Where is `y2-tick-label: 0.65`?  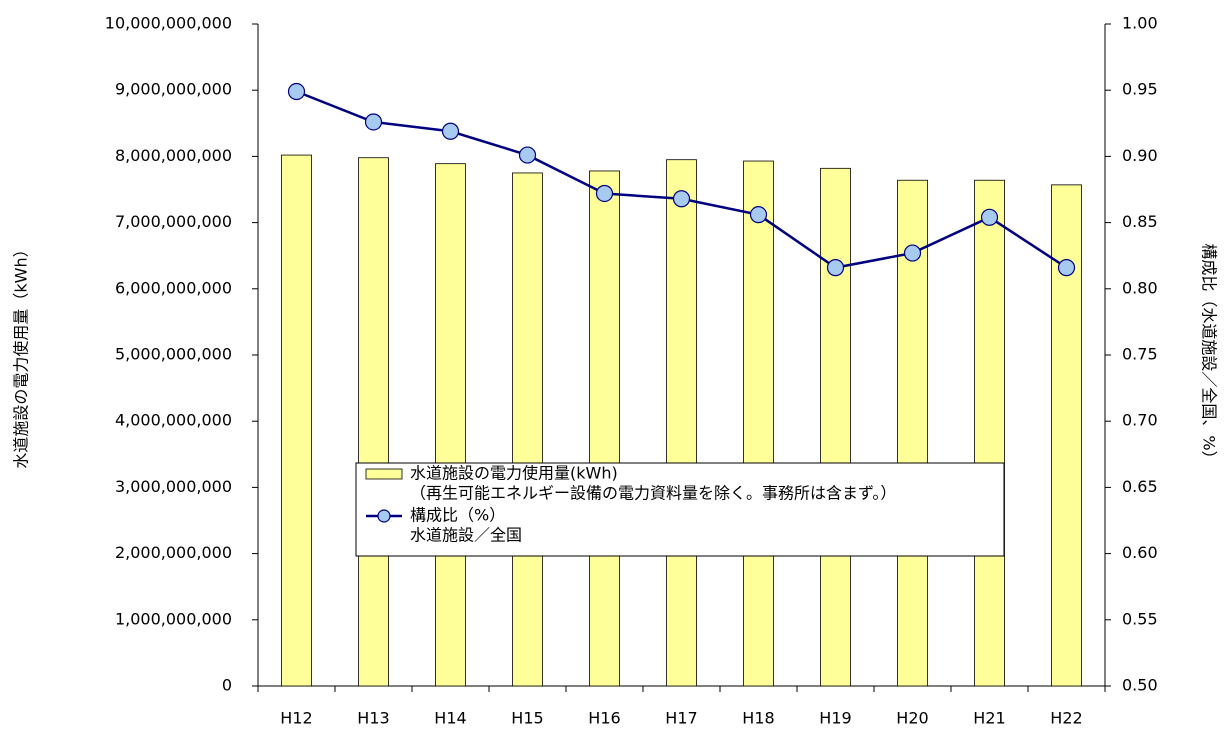
y2-tick-label: 0.65 is located at coordinates (1140, 486).